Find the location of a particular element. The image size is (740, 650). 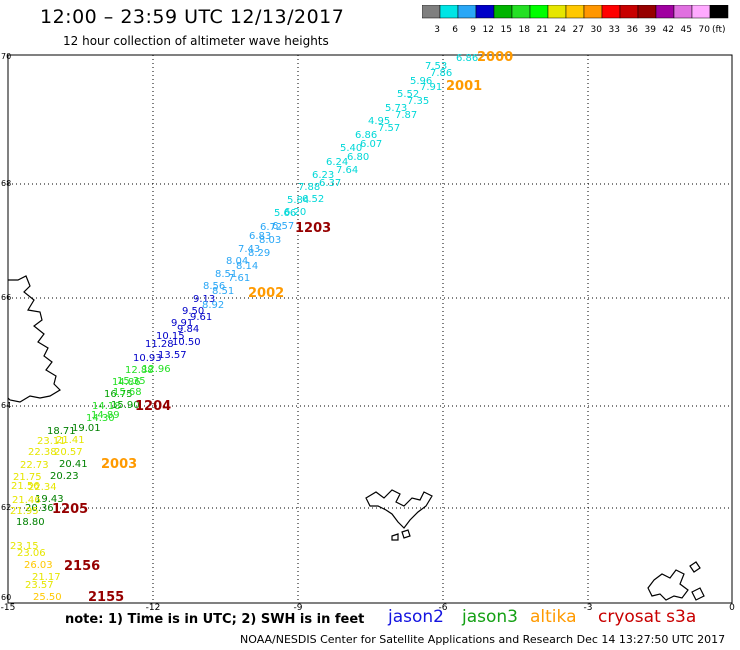

wave-height-value: 6.37 is located at coordinates (330, 183).